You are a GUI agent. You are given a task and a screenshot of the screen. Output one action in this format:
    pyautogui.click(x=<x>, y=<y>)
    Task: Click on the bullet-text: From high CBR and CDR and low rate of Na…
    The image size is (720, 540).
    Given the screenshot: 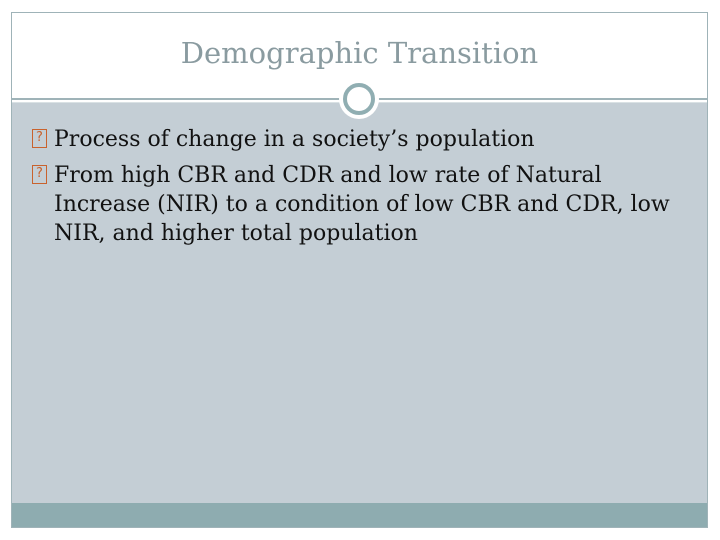 What is the action you would take?
    pyautogui.click(x=362, y=204)
    